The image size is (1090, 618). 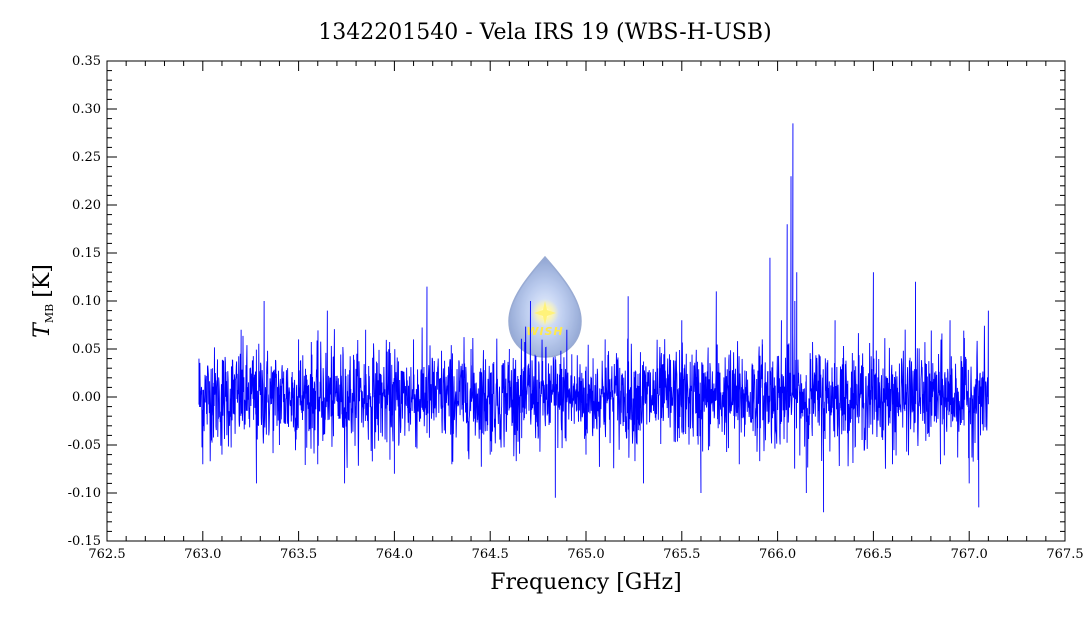 I want to click on y-tick-label: 0.30, so click(x=86, y=109).